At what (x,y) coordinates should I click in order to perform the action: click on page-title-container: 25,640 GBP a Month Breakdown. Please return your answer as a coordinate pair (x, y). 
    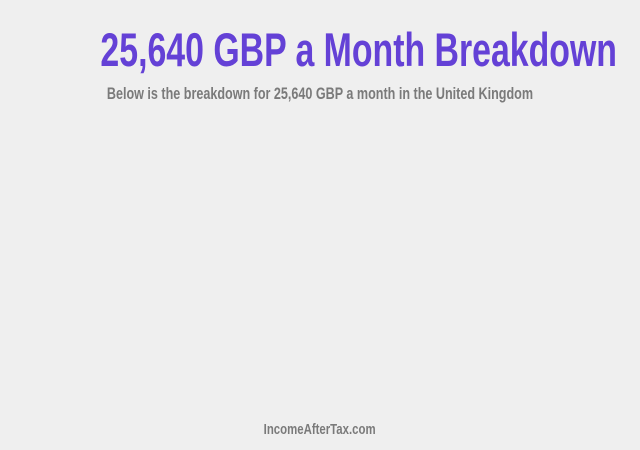
    Looking at the image, I should click on (320, 49).